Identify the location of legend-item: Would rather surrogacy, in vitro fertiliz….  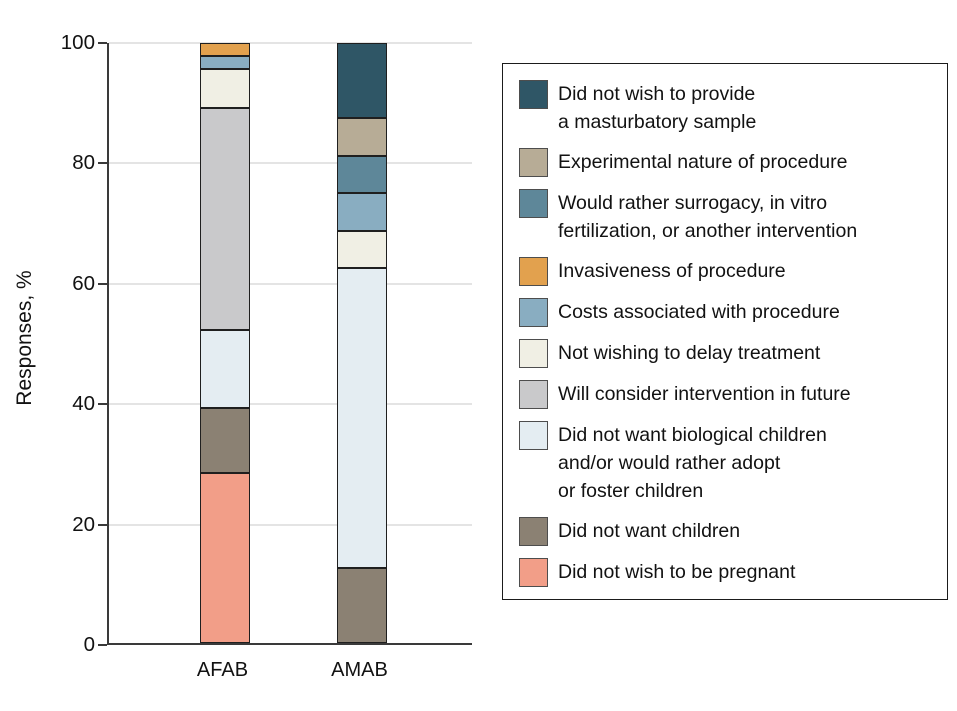
(727, 217).